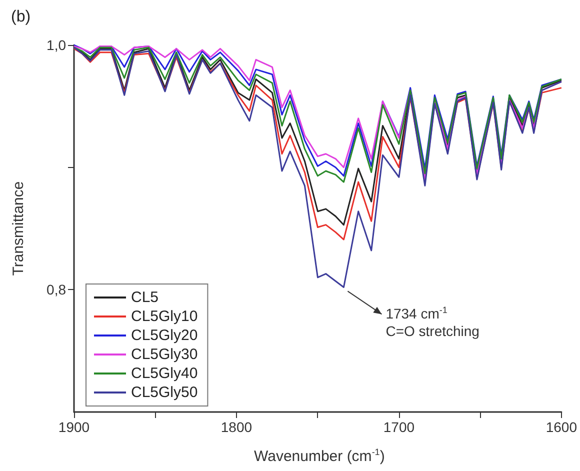  I want to click on x-axis-title: Wavenumber (cm$^{-1}$), so click(319, 457).